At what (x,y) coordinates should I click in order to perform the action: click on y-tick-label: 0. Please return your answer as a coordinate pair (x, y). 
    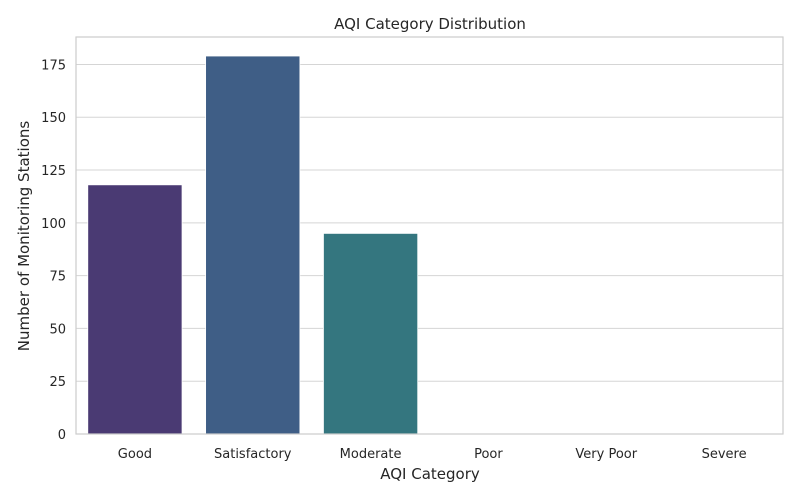
    Looking at the image, I should click on (62, 435).